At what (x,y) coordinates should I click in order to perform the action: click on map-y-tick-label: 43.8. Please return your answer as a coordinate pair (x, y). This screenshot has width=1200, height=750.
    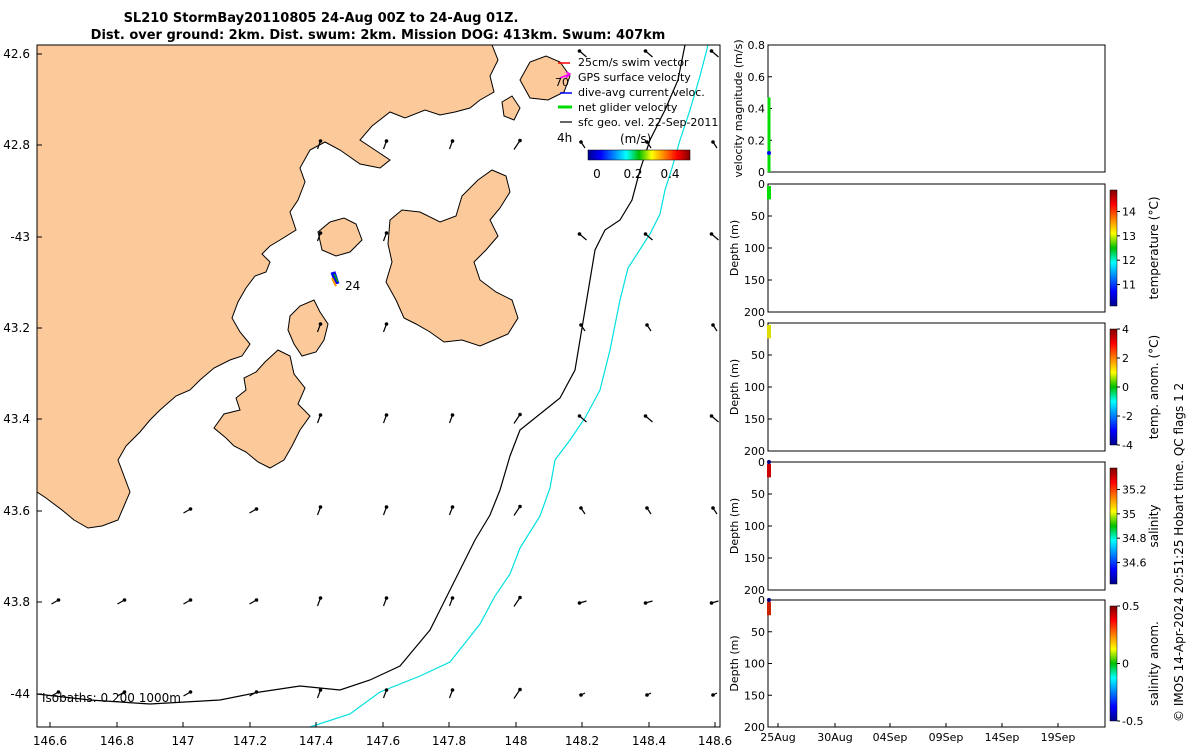
    Looking at the image, I should click on (16, 602).